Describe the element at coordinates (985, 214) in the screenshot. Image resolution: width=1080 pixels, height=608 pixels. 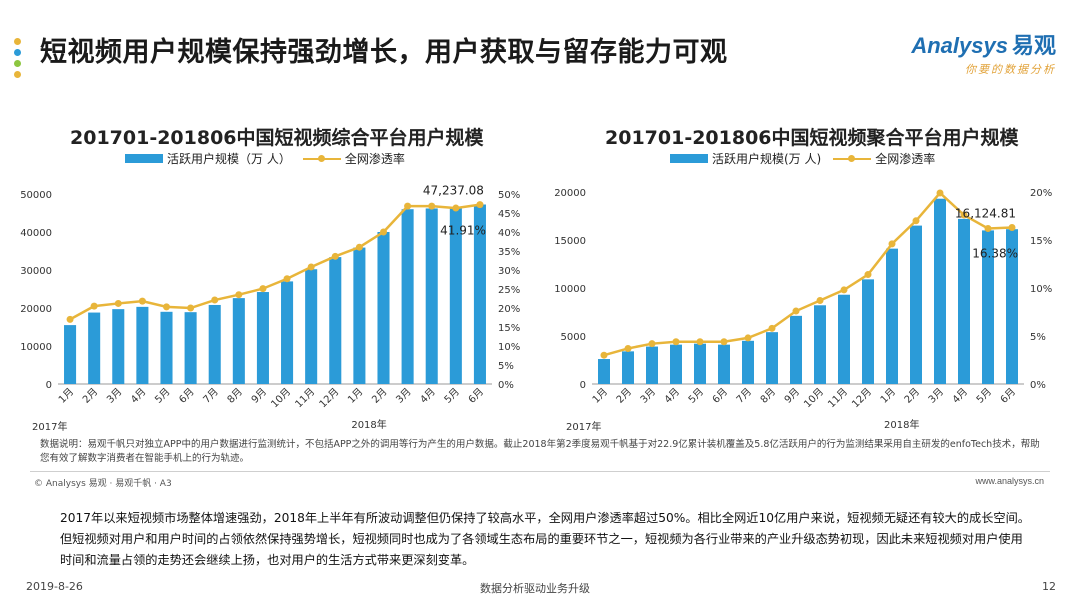
I see `bar-last-label: 16,124.81` at that location.